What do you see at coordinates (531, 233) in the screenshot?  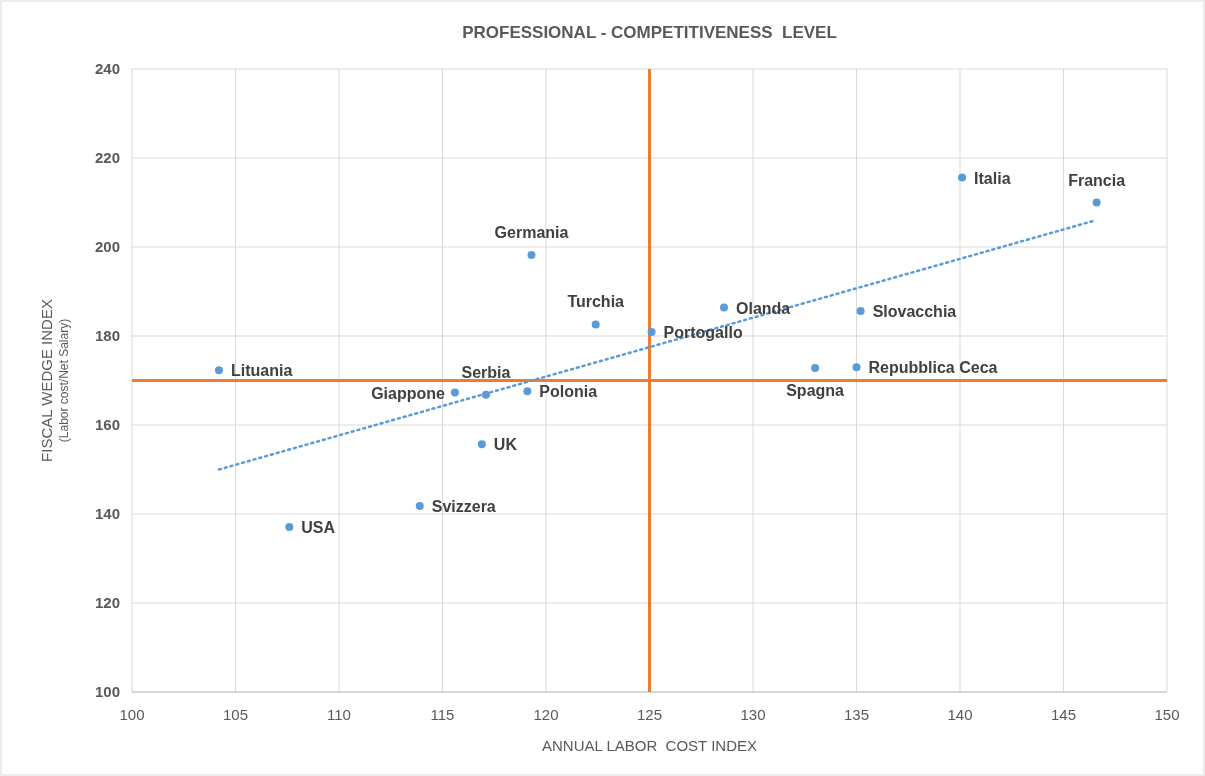 I see `annotation: Germania` at bounding box center [531, 233].